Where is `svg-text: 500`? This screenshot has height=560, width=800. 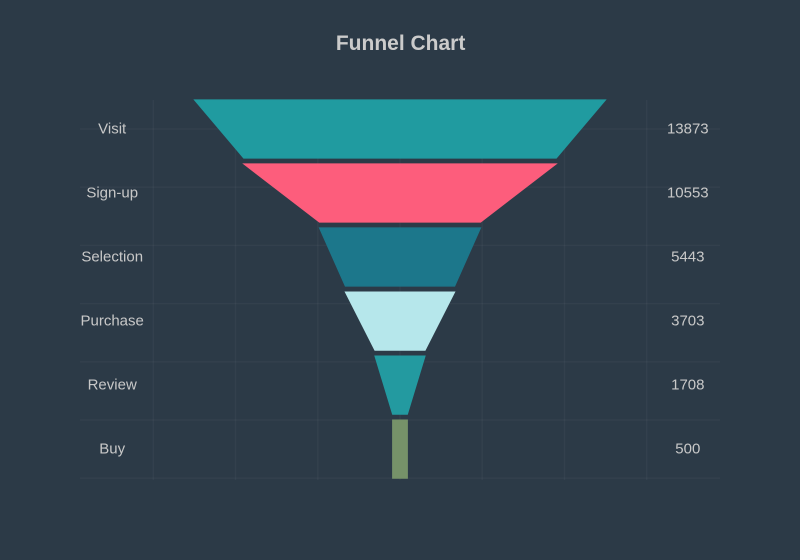 svg-text: 500 is located at coordinates (687, 449).